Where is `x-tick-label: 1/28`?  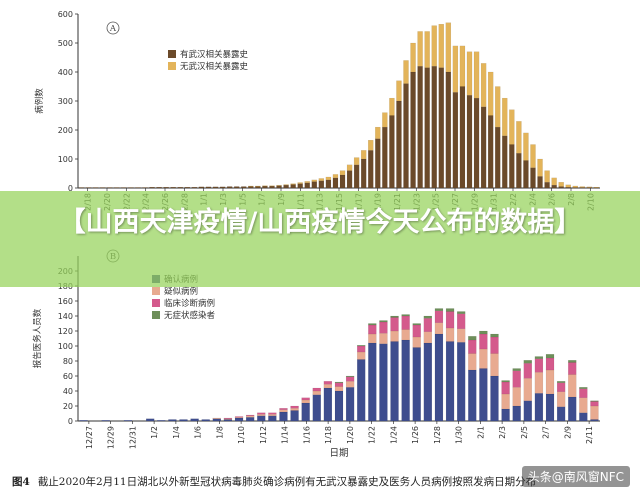
x-tick-label: 1/28 is located at coordinates (437, 435).